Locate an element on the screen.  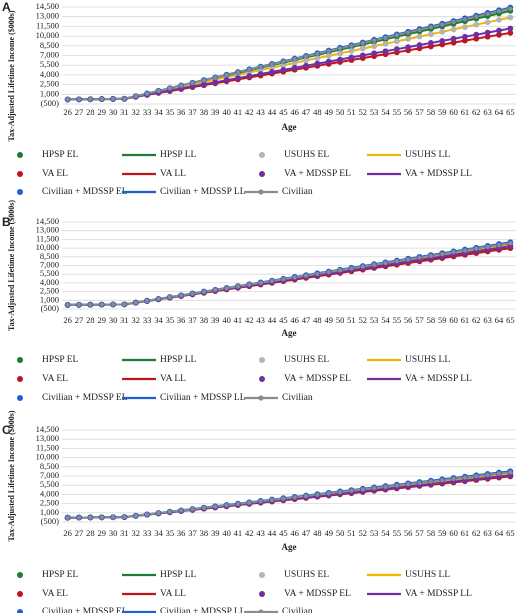
y-tick-label: (500) is located at coordinates (50, 103).